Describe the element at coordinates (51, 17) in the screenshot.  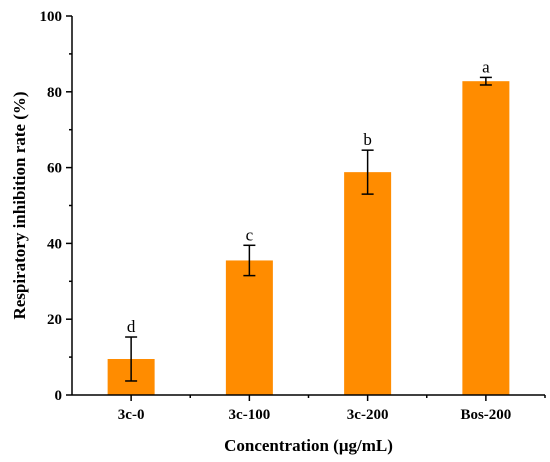
I see `y-tick-label: 100` at that location.